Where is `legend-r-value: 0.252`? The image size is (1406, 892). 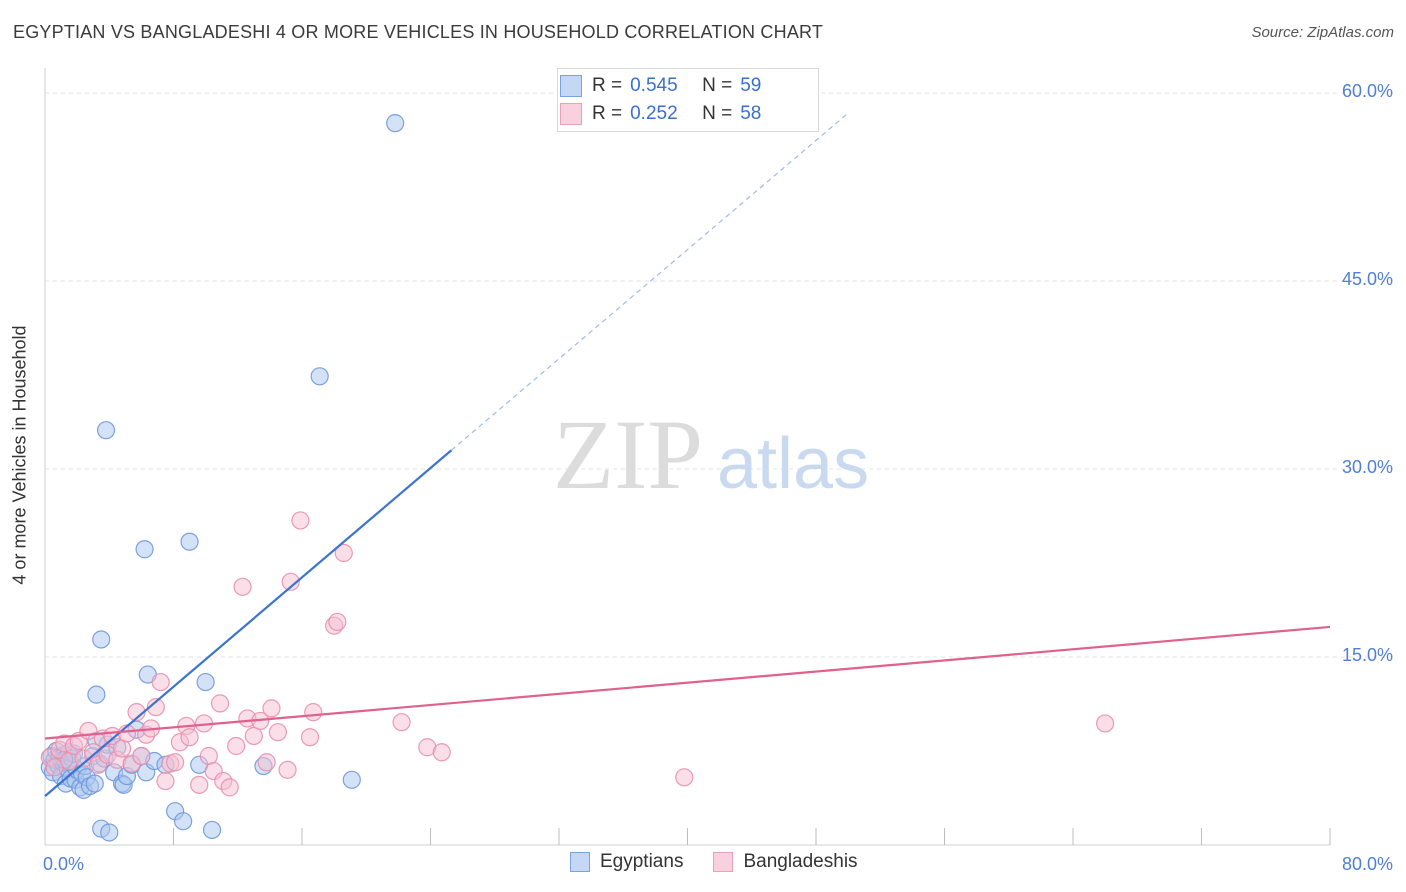
legend-r-value: 0.252 is located at coordinates (654, 113).